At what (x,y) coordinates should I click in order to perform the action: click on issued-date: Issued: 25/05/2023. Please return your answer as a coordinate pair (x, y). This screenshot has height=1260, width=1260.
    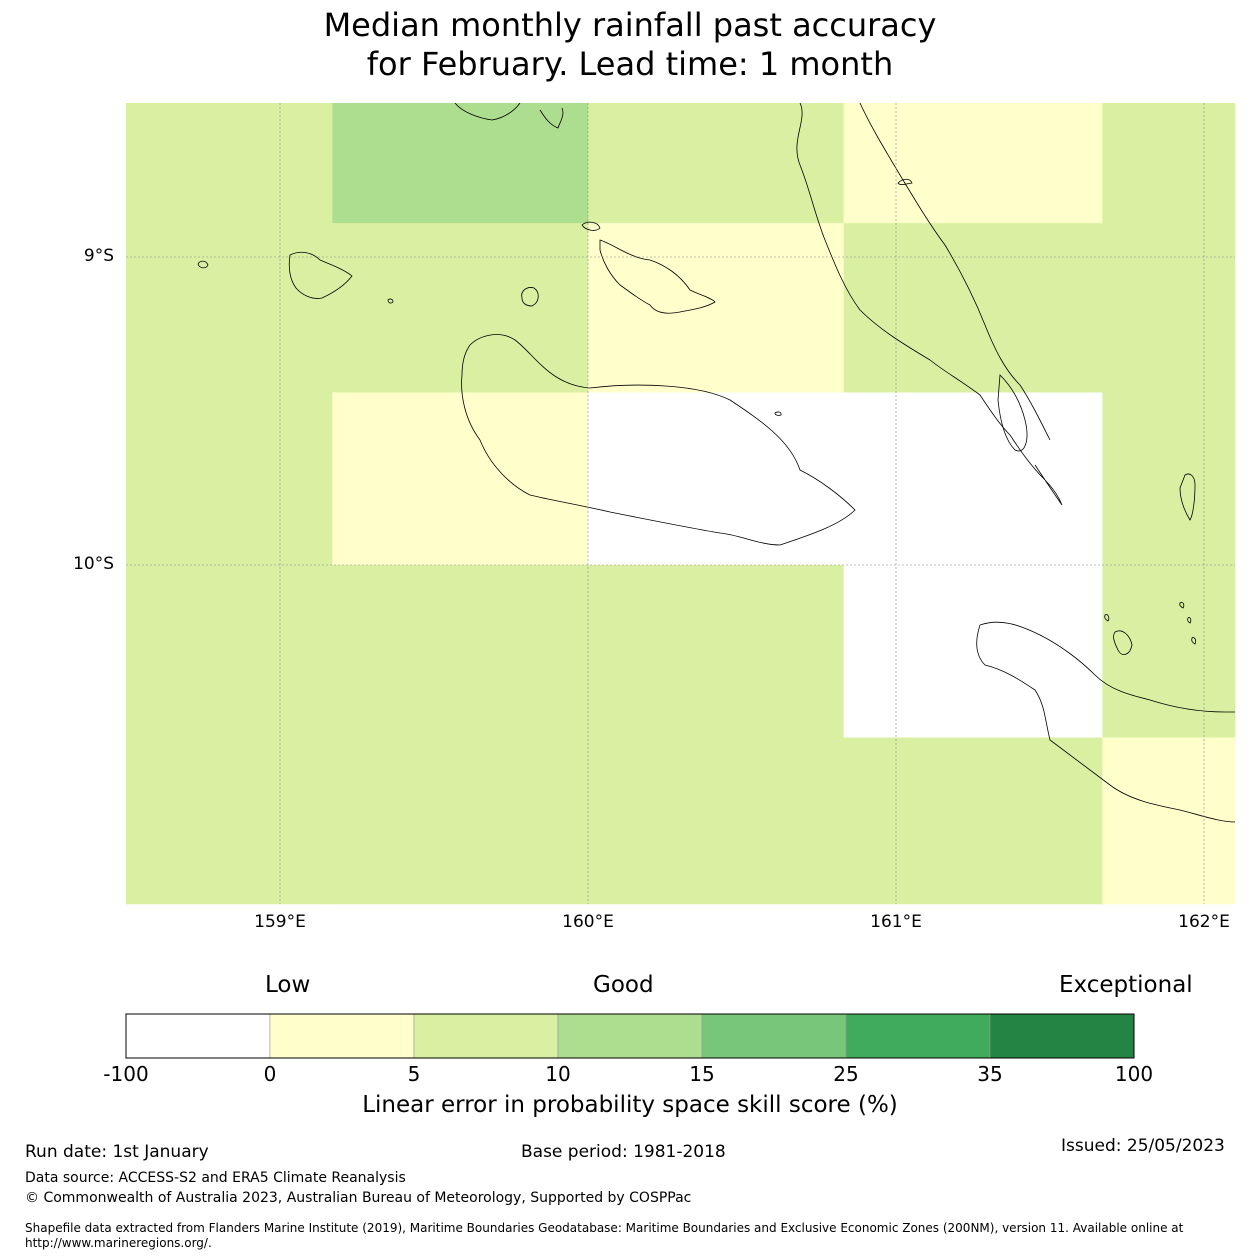
    Looking at the image, I should click on (1143, 1146).